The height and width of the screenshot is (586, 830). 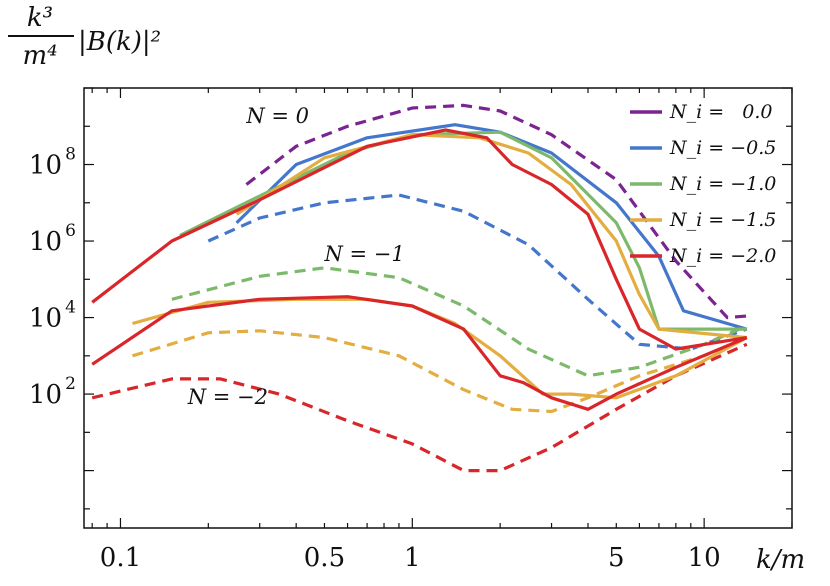 I want to click on y-tick-label-exponent: 4, so click(x=70, y=308).